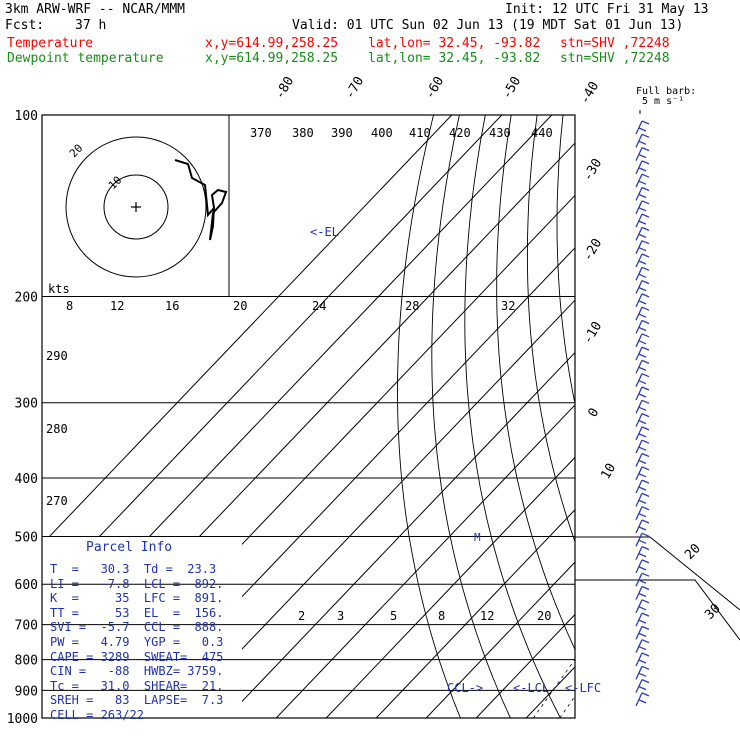 The width and height of the screenshot is (740, 740). Describe the element at coordinates (91, 25) in the screenshot. I see `forecast-hours: 37 h` at that location.